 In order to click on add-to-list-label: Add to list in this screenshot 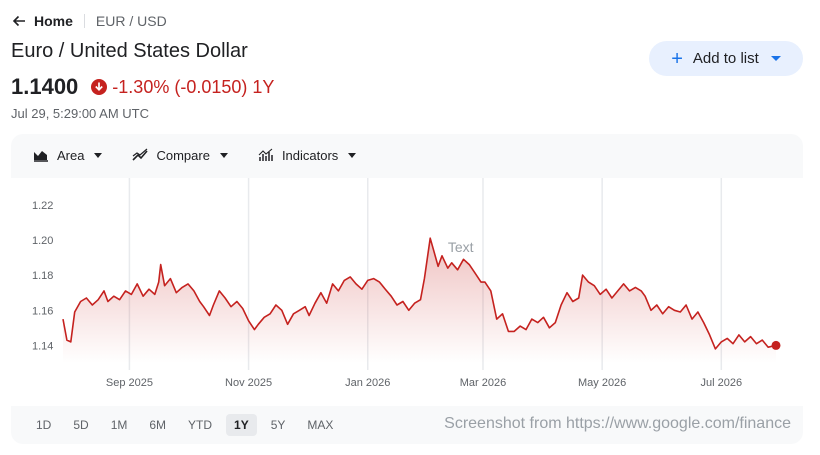, I will do `click(725, 58)`.